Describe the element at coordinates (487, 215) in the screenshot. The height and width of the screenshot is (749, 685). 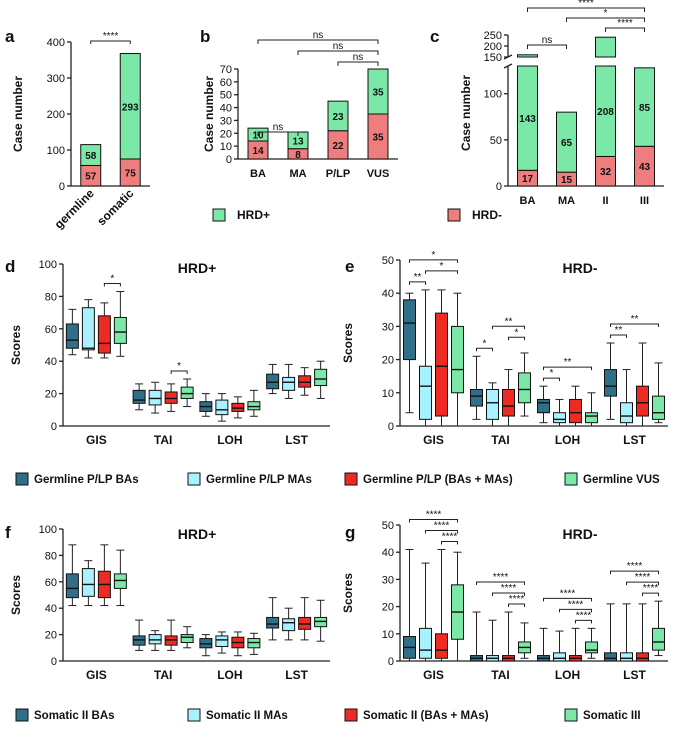
I see `legend-label-hrd-neg: HRD-` at that location.